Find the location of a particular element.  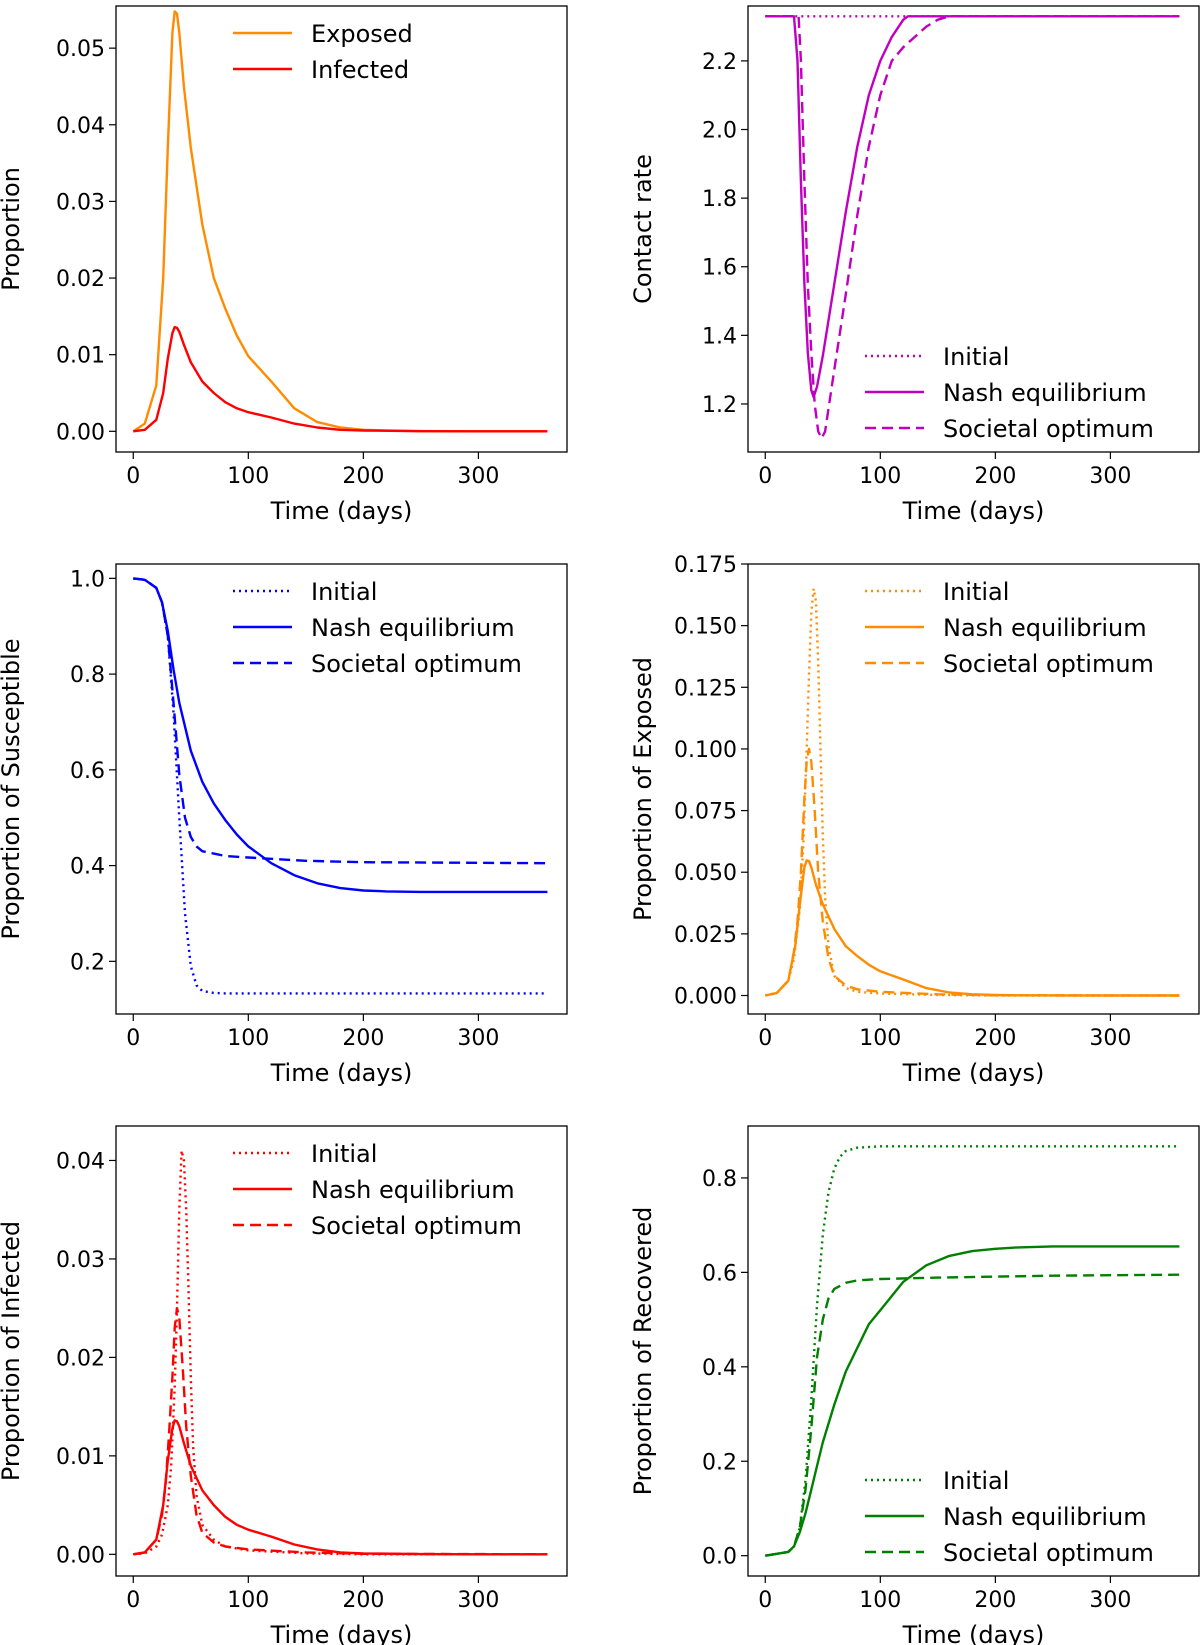

y-tick-label: 1.8 is located at coordinates (719, 199).